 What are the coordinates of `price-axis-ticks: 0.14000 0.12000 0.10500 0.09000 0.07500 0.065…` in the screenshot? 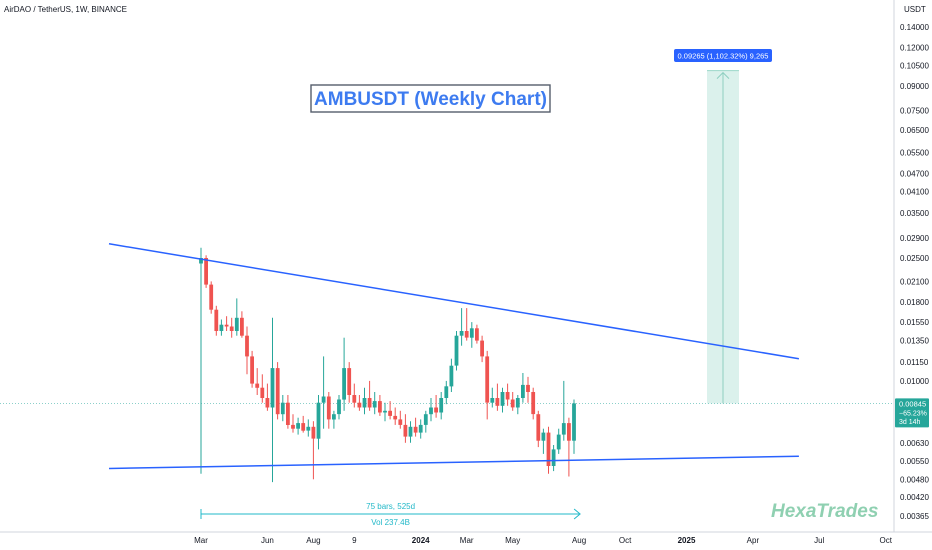 It's located at (914, 272).